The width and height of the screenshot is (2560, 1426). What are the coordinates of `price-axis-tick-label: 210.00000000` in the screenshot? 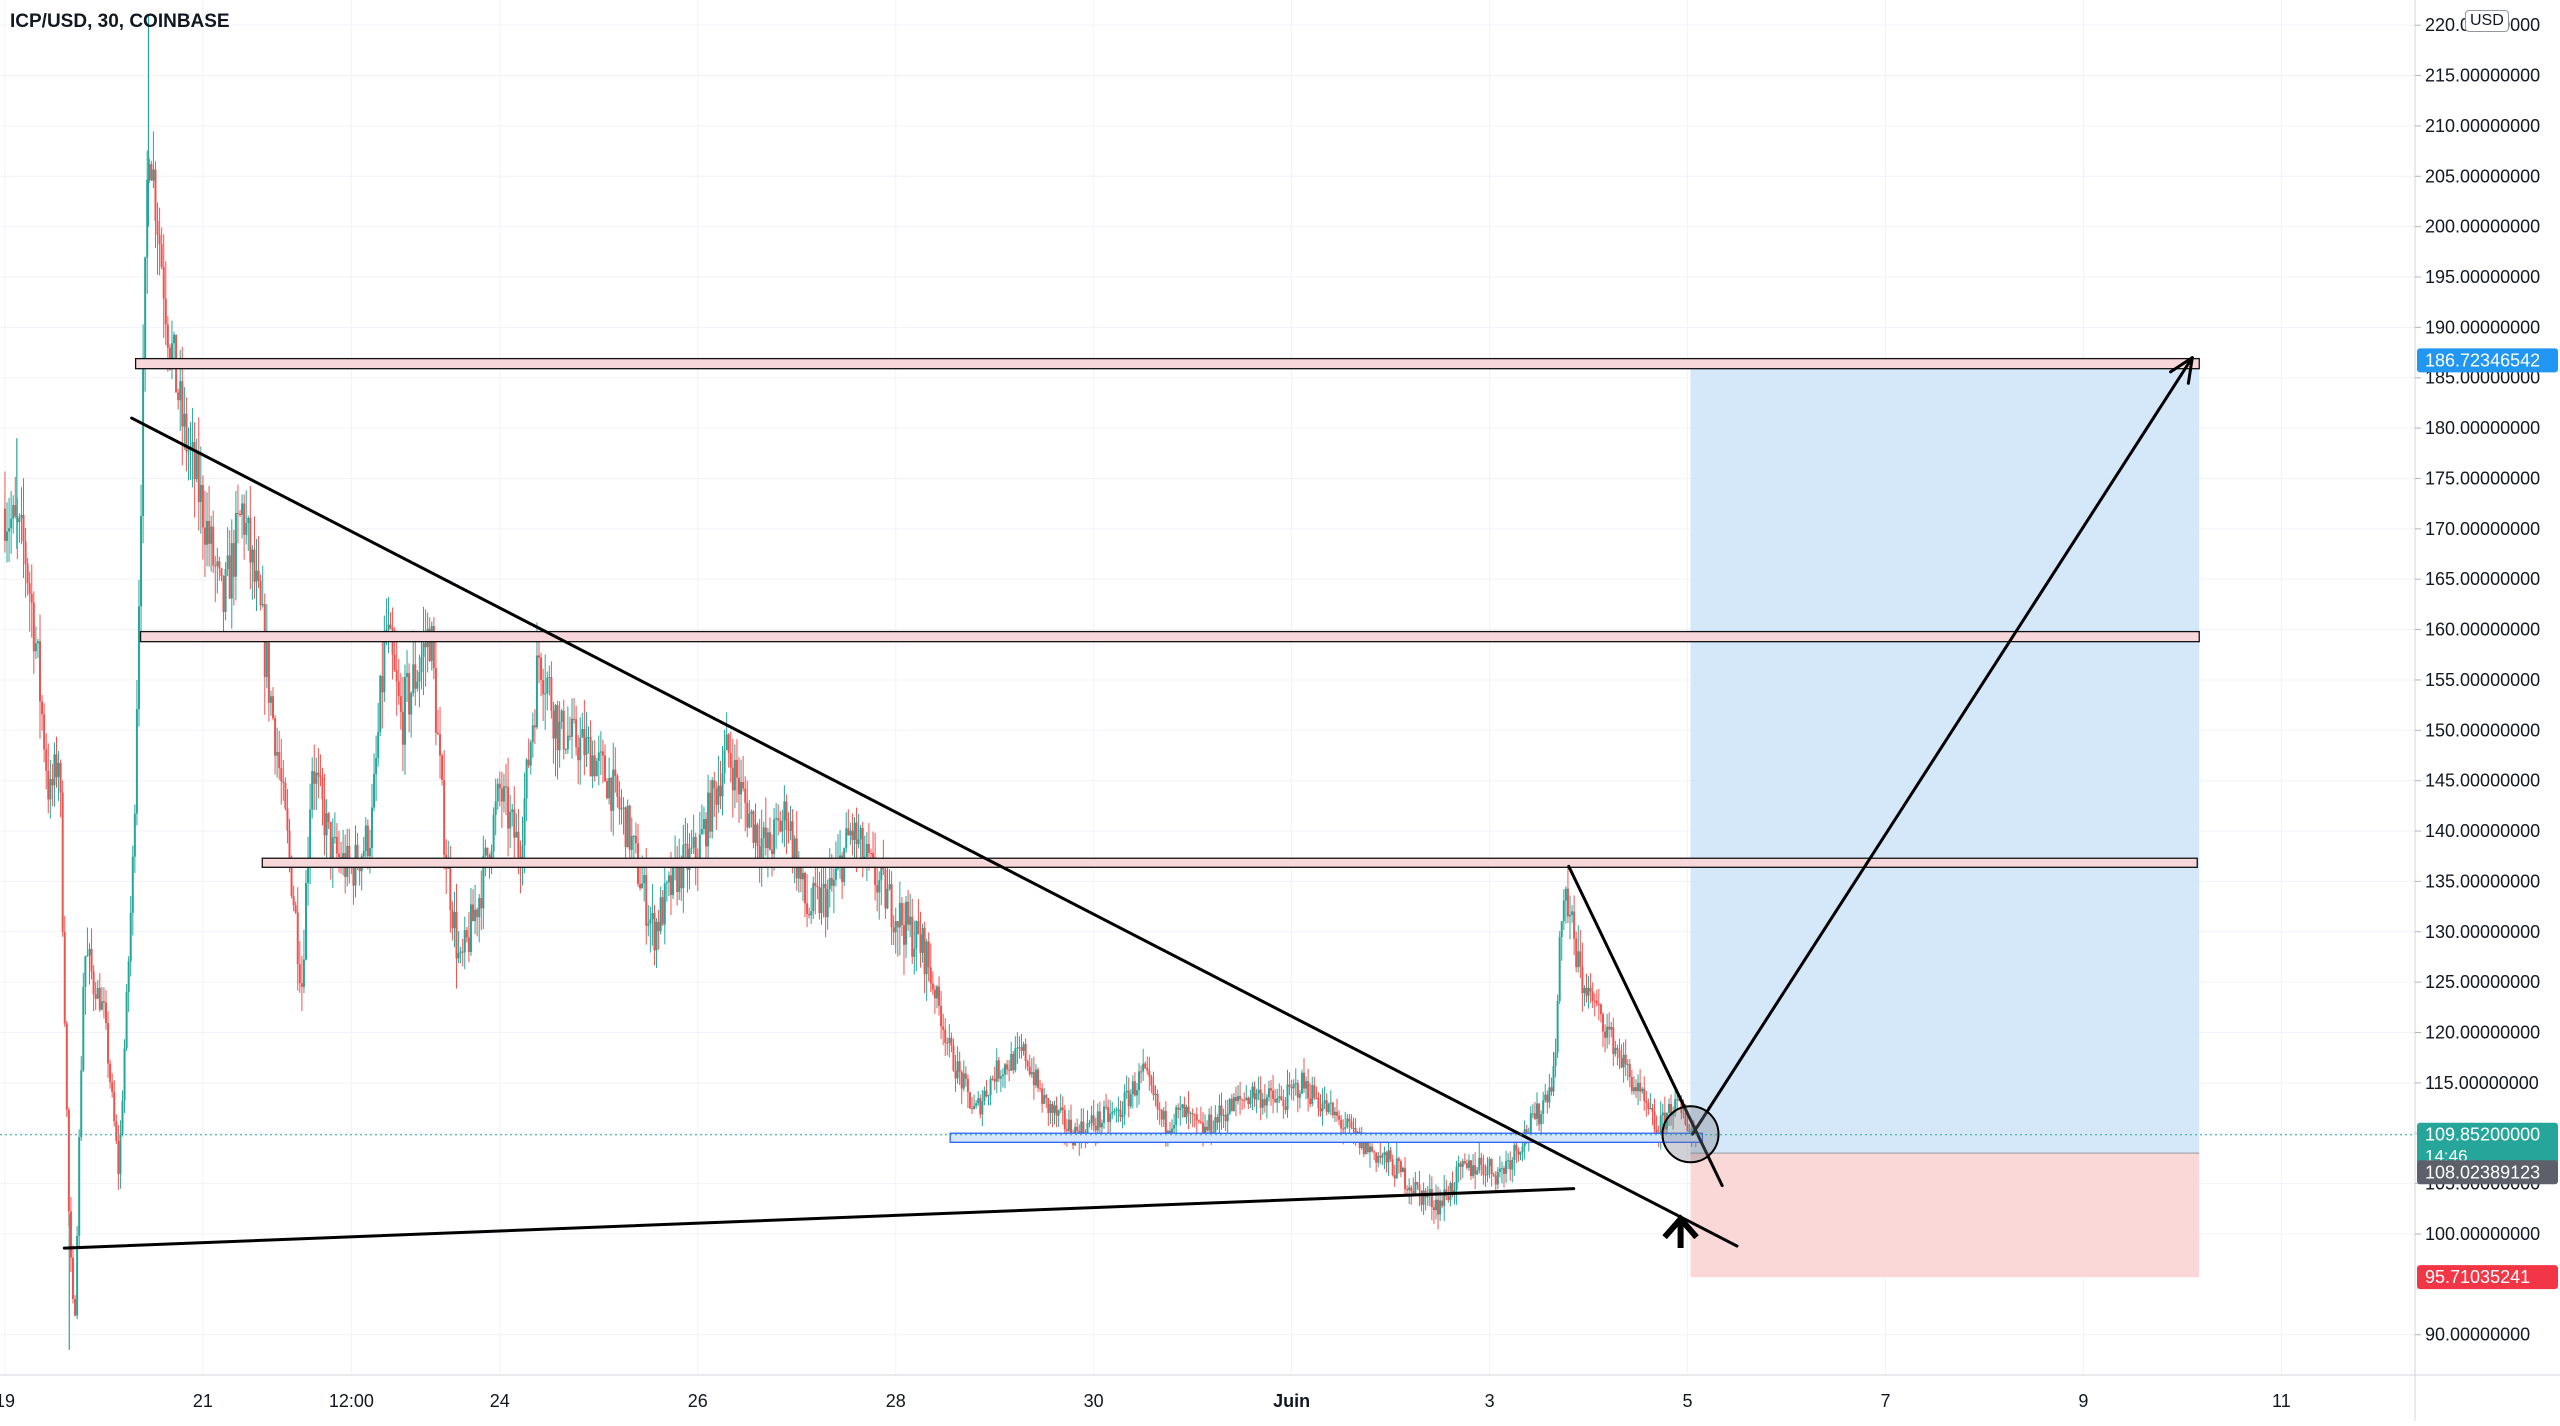 It's located at (2482, 126).